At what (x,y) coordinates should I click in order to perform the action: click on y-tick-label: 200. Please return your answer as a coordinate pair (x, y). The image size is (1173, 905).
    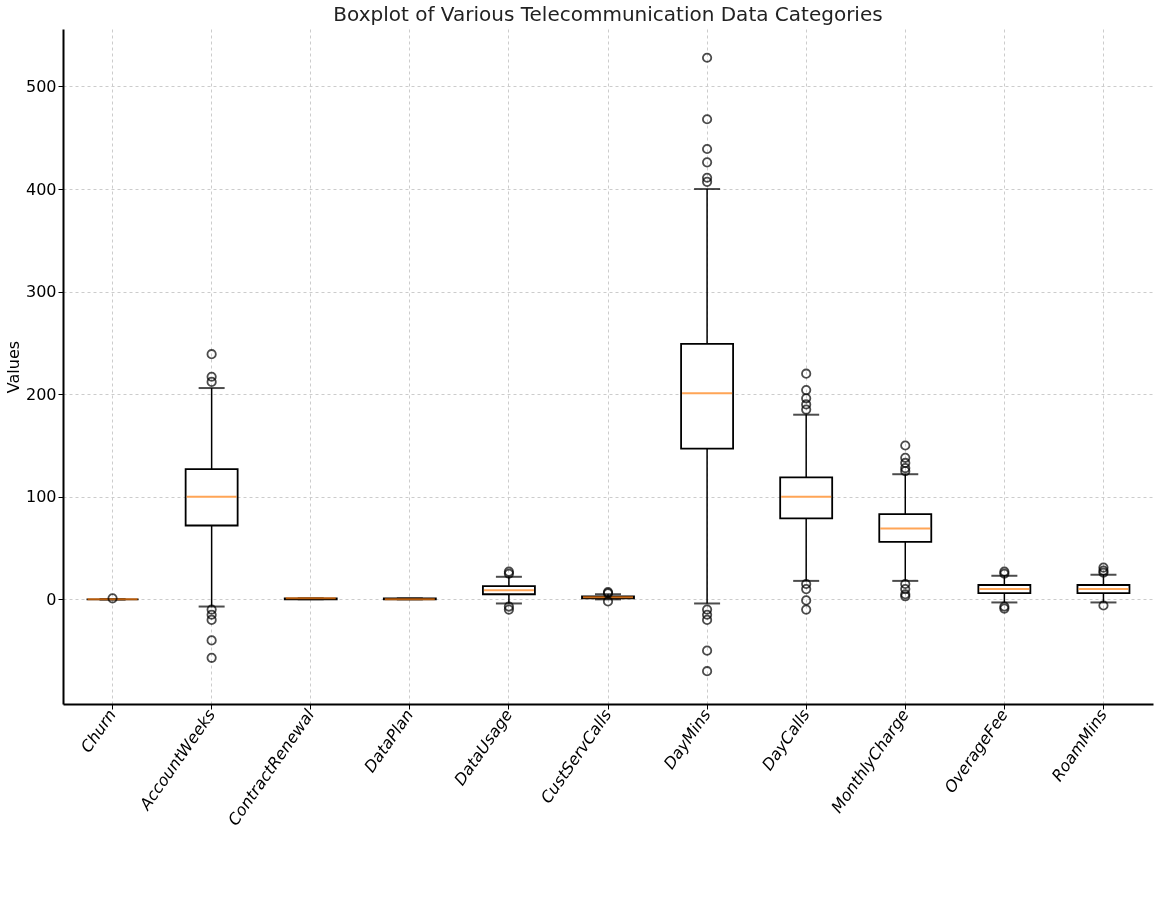
    Looking at the image, I should click on (41, 394).